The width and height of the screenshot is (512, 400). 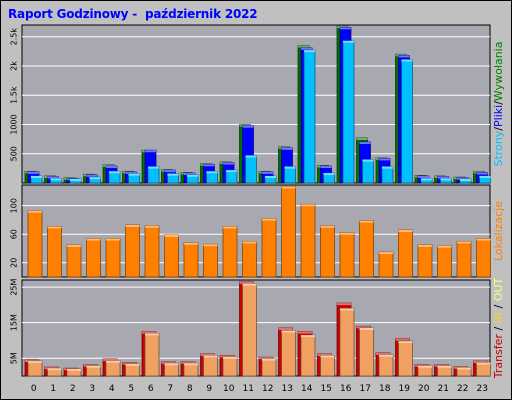 What do you see at coordinates (133, 14) in the screenshot?
I see `report-title: Raport Godzinowy - październik 2022` at bounding box center [133, 14].